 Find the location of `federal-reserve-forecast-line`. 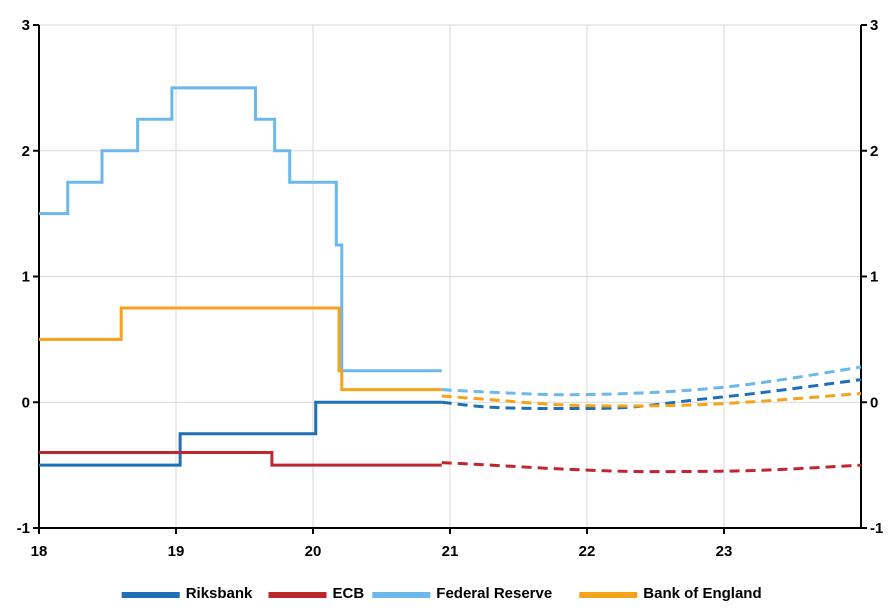

federal-reserve-forecast-line is located at coordinates (651, 381).